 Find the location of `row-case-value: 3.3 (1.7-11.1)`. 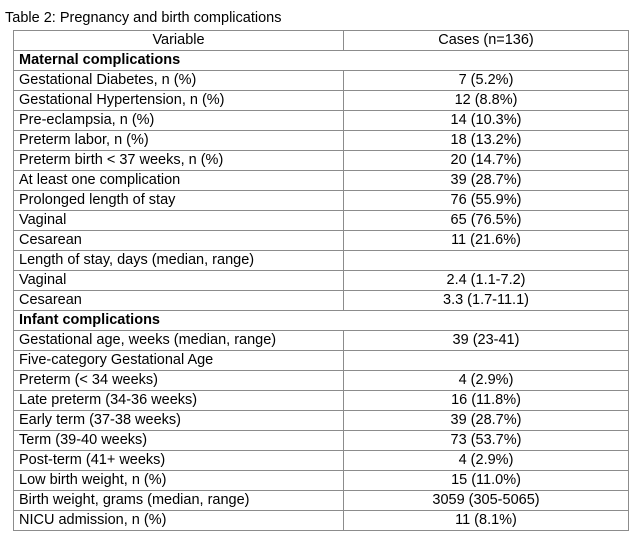

row-case-value: 3.3 (1.7-11.1) is located at coordinates (486, 300).